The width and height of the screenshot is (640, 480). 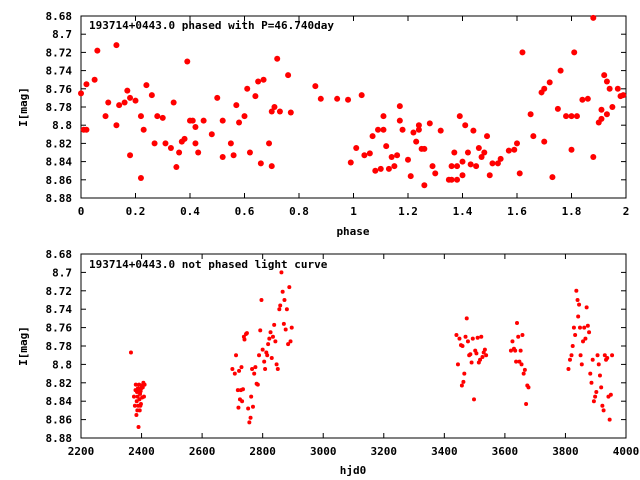 I want to click on y-tick-label: 8.68, so click(x=59, y=254).